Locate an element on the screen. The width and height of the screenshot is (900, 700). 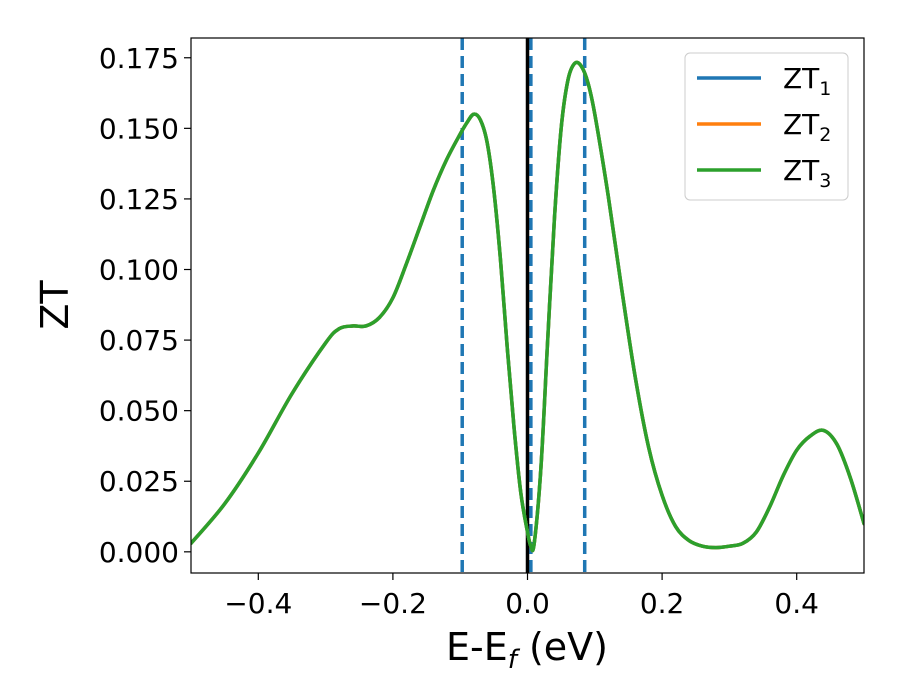
legend-label-subscript: 1 is located at coordinates (825, 89).